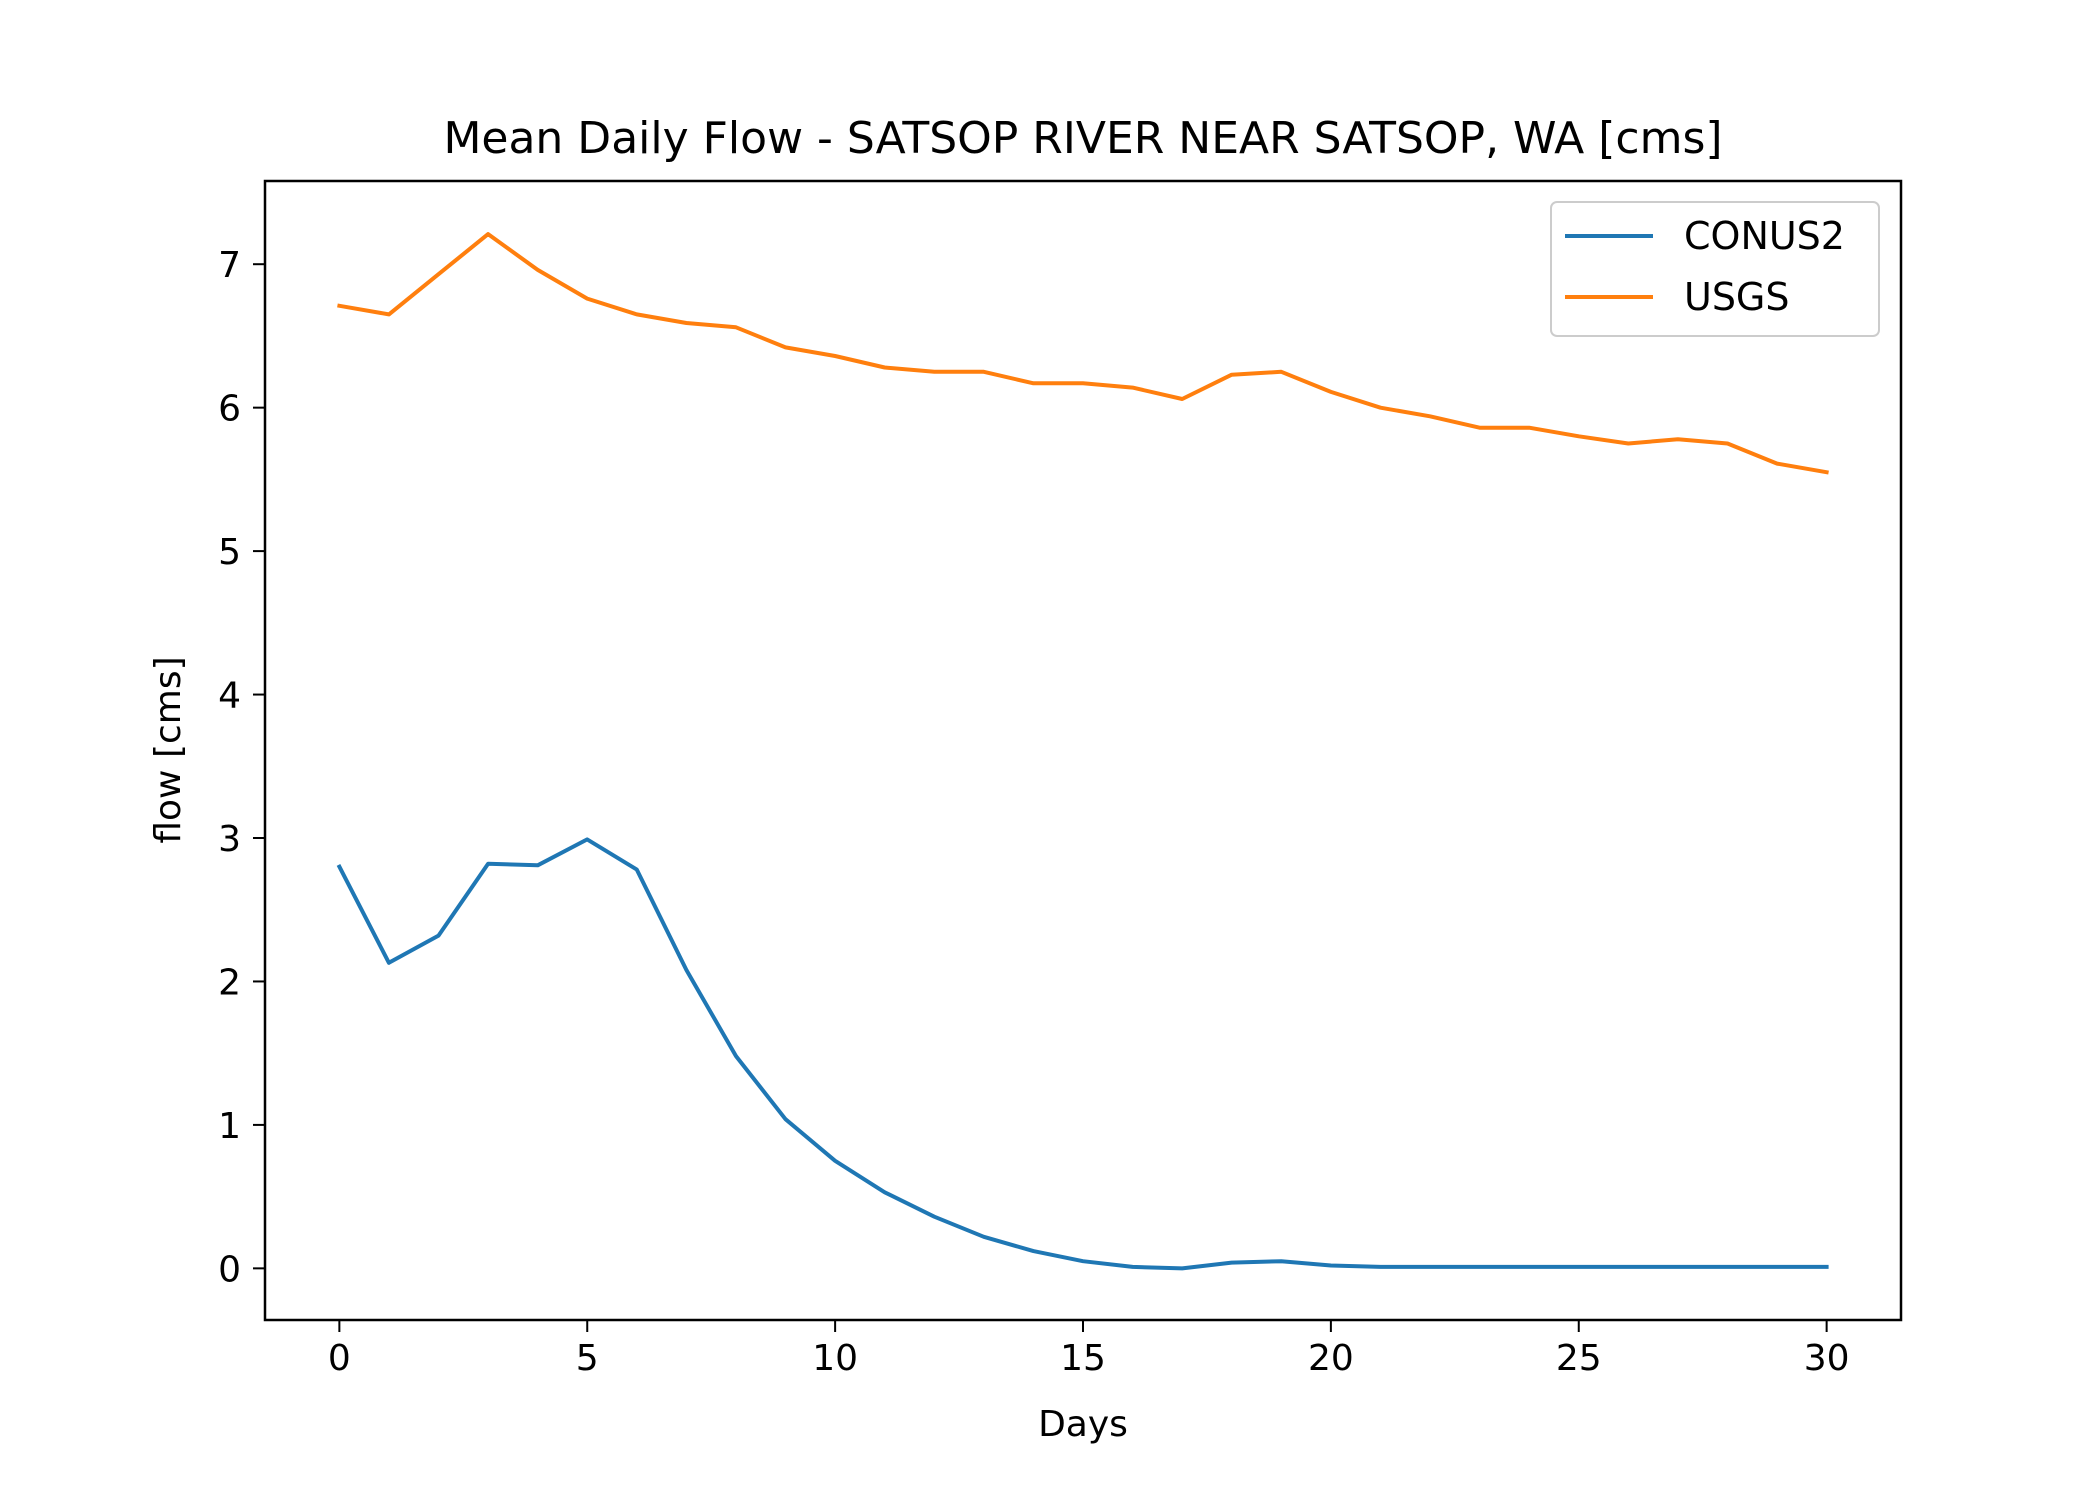 The image size is (2100, 1500). What do you see at coordinates (168, 749) in the screenshot?
I see `y-axis-label: flow [cms]` at bounding box center [168, 749].